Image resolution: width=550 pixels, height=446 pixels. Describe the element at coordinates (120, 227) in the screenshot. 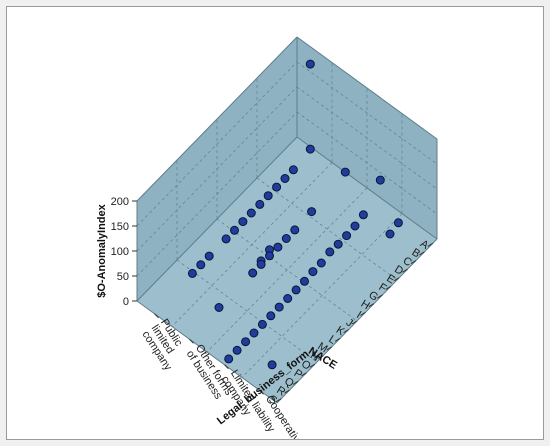

I see `y-tick-label: 150` at that location.